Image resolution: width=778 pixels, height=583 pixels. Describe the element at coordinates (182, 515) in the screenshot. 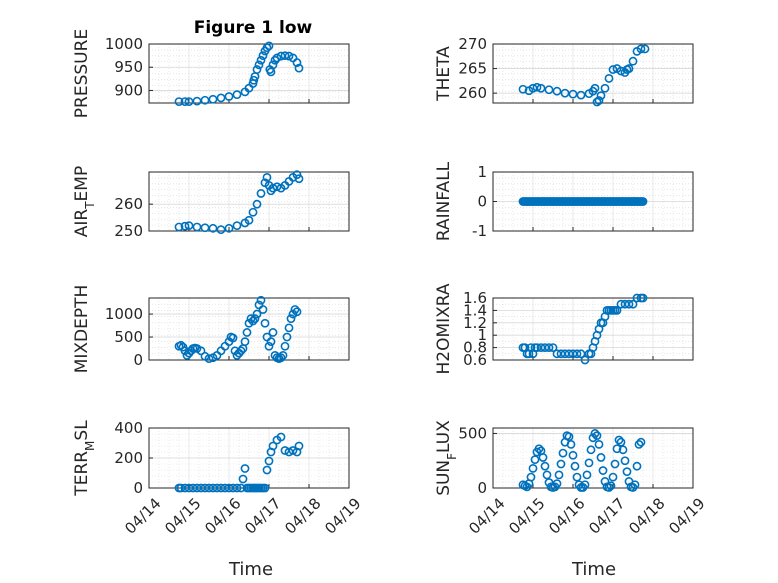

I see `x-tick-label: 04/15` at that location.